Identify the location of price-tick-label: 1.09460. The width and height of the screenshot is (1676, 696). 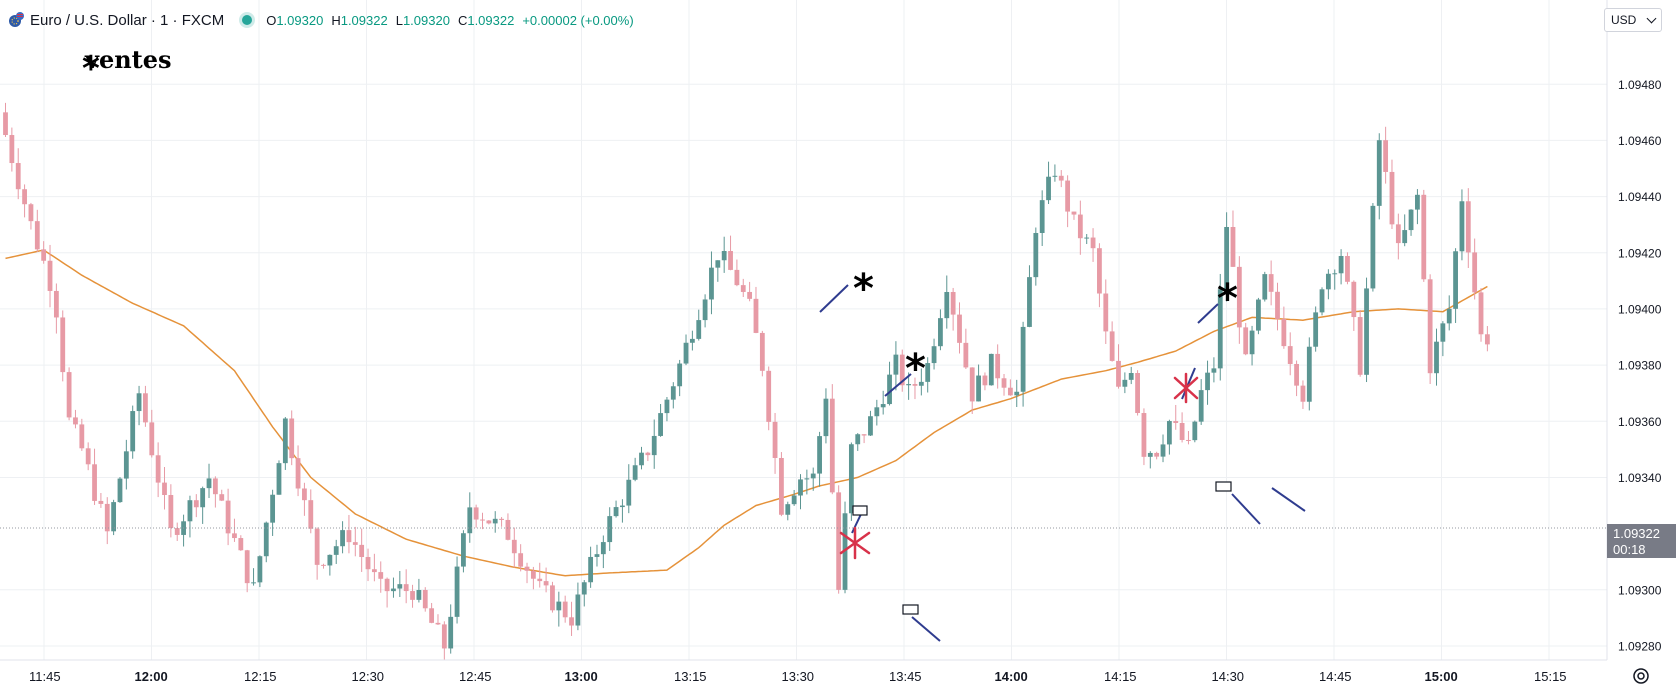
(1640, 141).